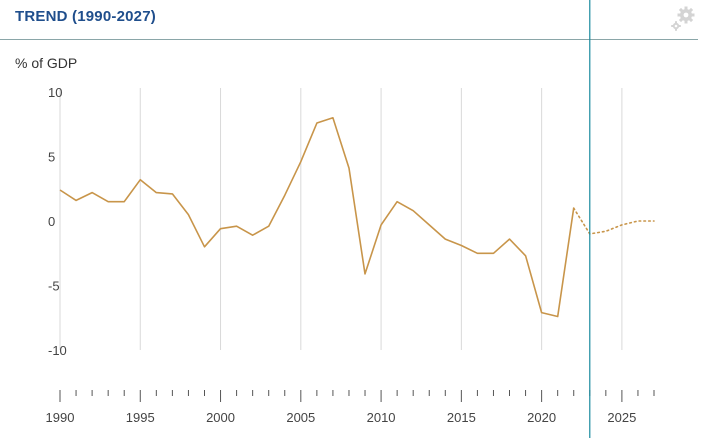 The width and height of the screenshot is (706, 438). I want to click on header-divider, so click(349, 39).